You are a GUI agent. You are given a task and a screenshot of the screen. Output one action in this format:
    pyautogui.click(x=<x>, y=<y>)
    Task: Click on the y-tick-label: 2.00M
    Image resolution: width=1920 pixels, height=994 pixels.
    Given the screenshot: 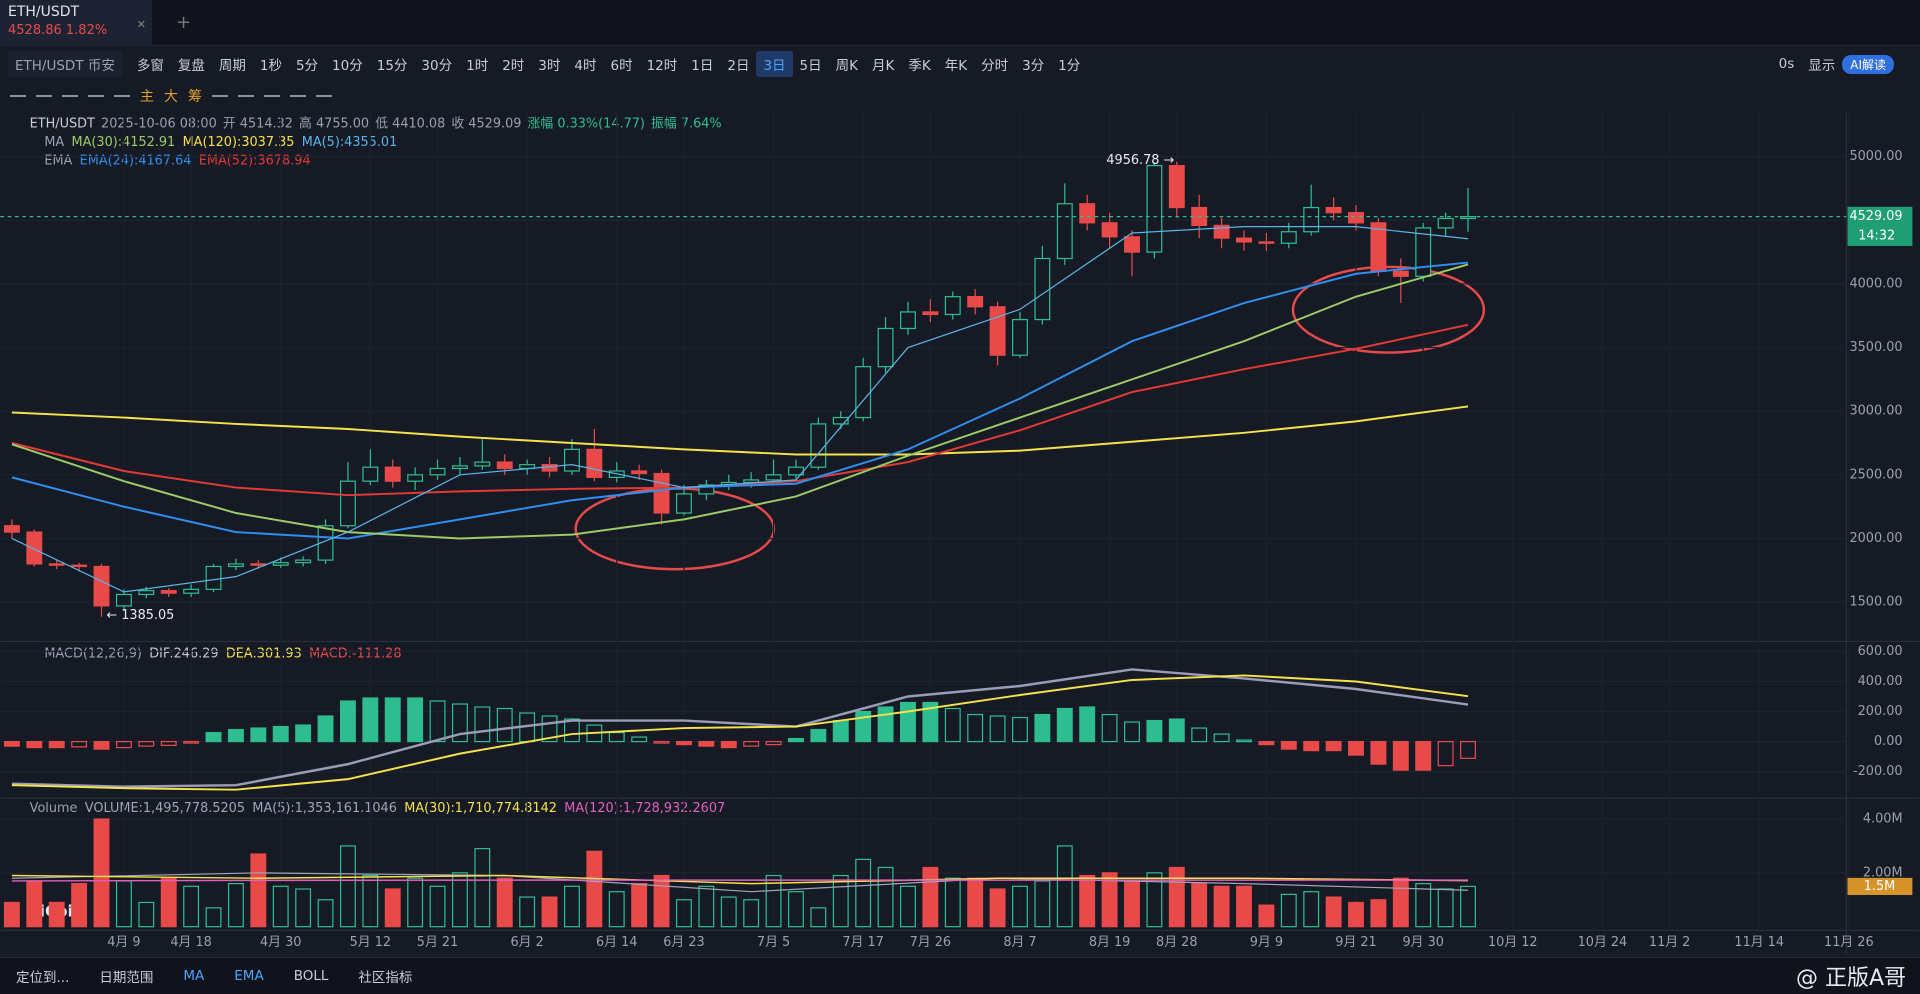 What is the action you would take?
    pyautogui.click(x=1883, y=872)
    